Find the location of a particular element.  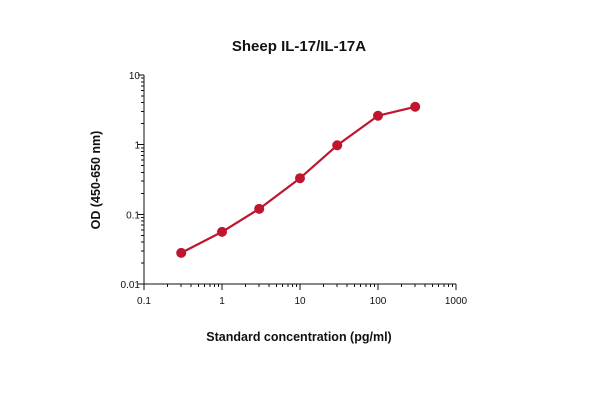

x-tick-label: 1000 is located at coordinates (456, 301).